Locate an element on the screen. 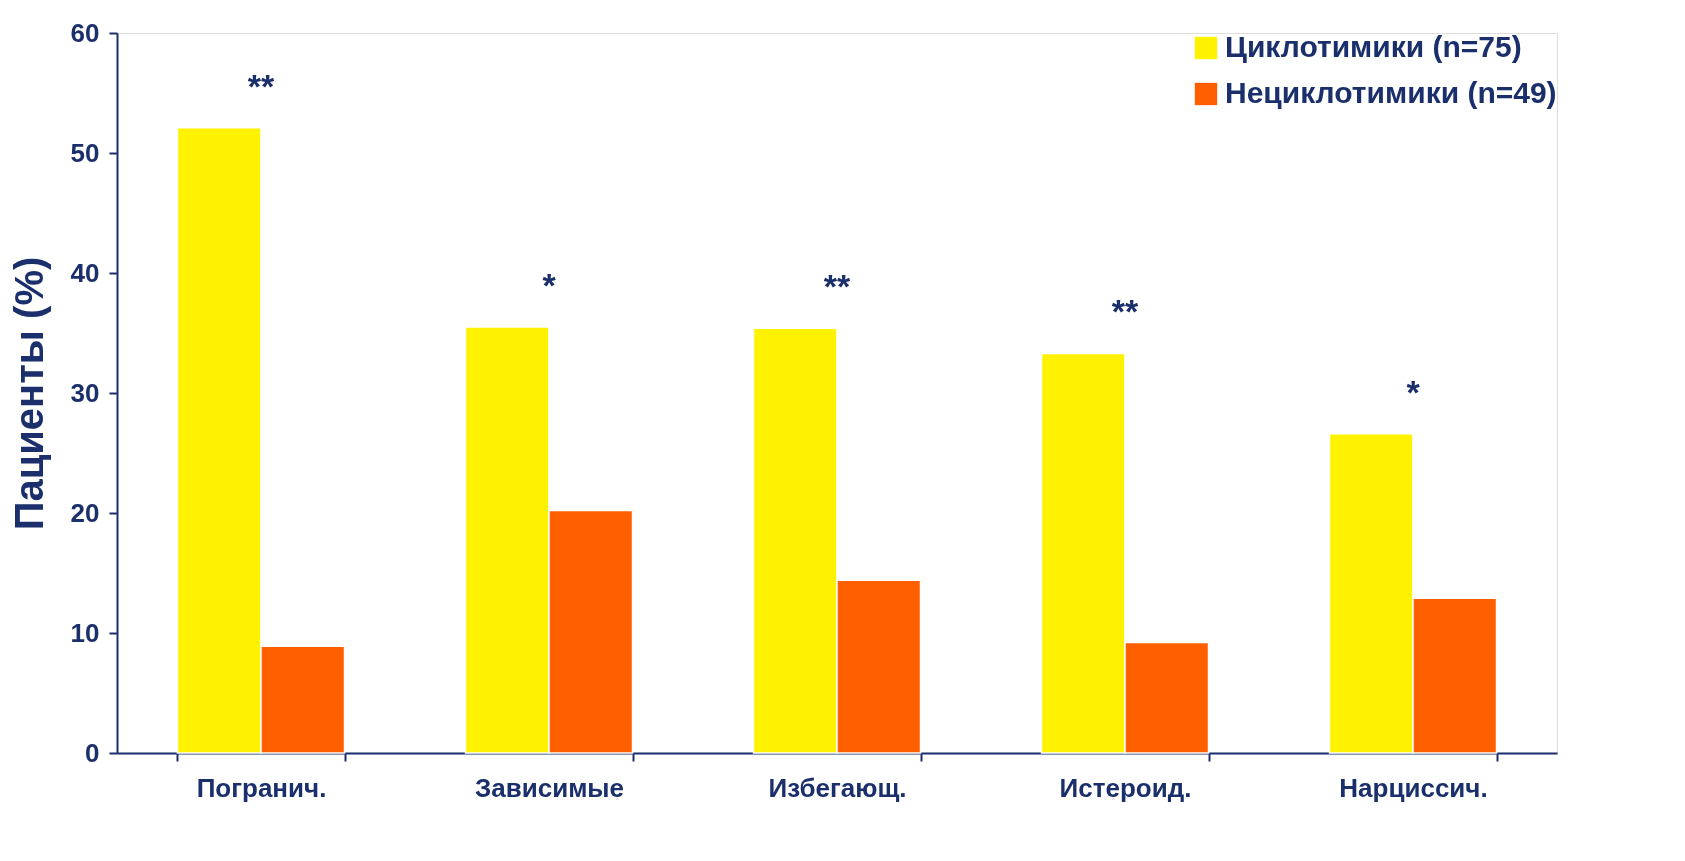 The height and width of the screenshot is (861, 1685). x-tick-label: Погранич. is located at coordinates (261, 787).